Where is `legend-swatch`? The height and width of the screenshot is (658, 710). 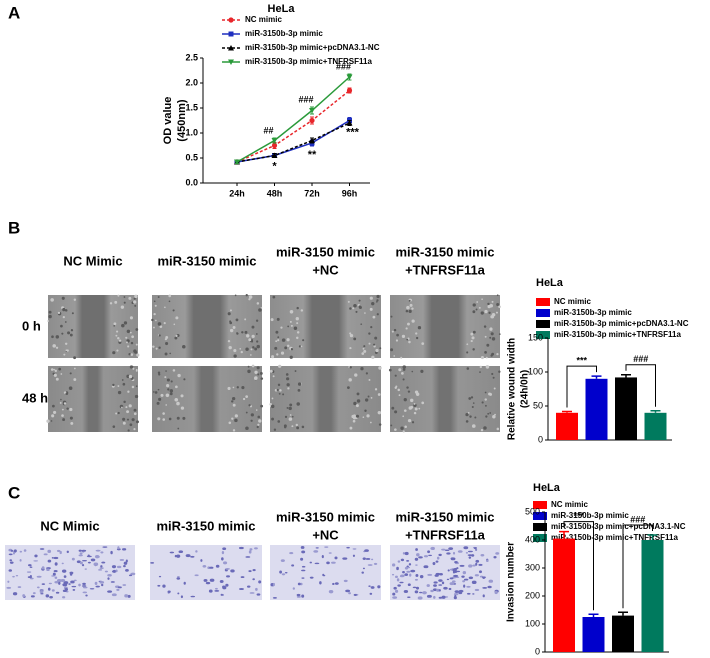 legend-swatch is located at coordinates (540, 527).